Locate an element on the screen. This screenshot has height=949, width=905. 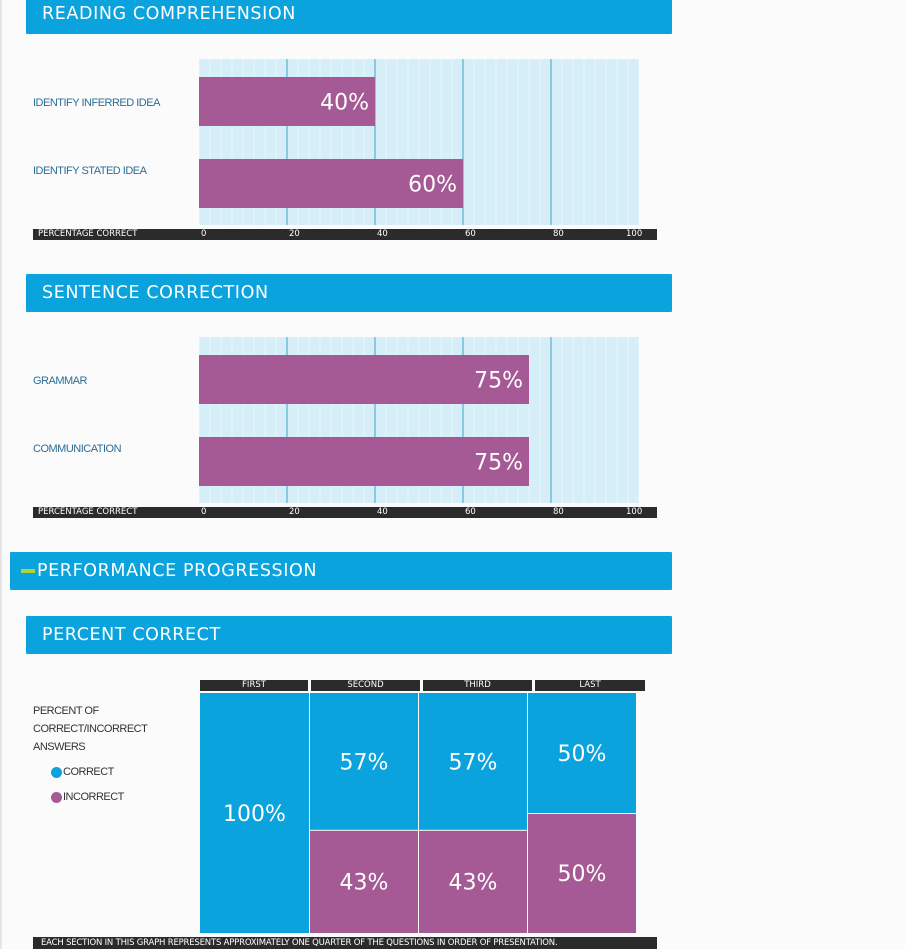
legend-item-correct: CORRECT is located at coordinates (82, 772).